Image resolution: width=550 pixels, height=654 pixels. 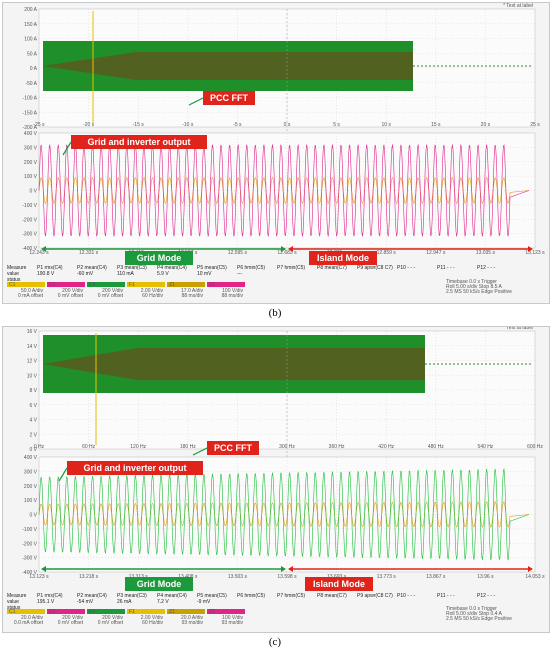 I want to click on channel-name: C1, so click(x=12, y=285).